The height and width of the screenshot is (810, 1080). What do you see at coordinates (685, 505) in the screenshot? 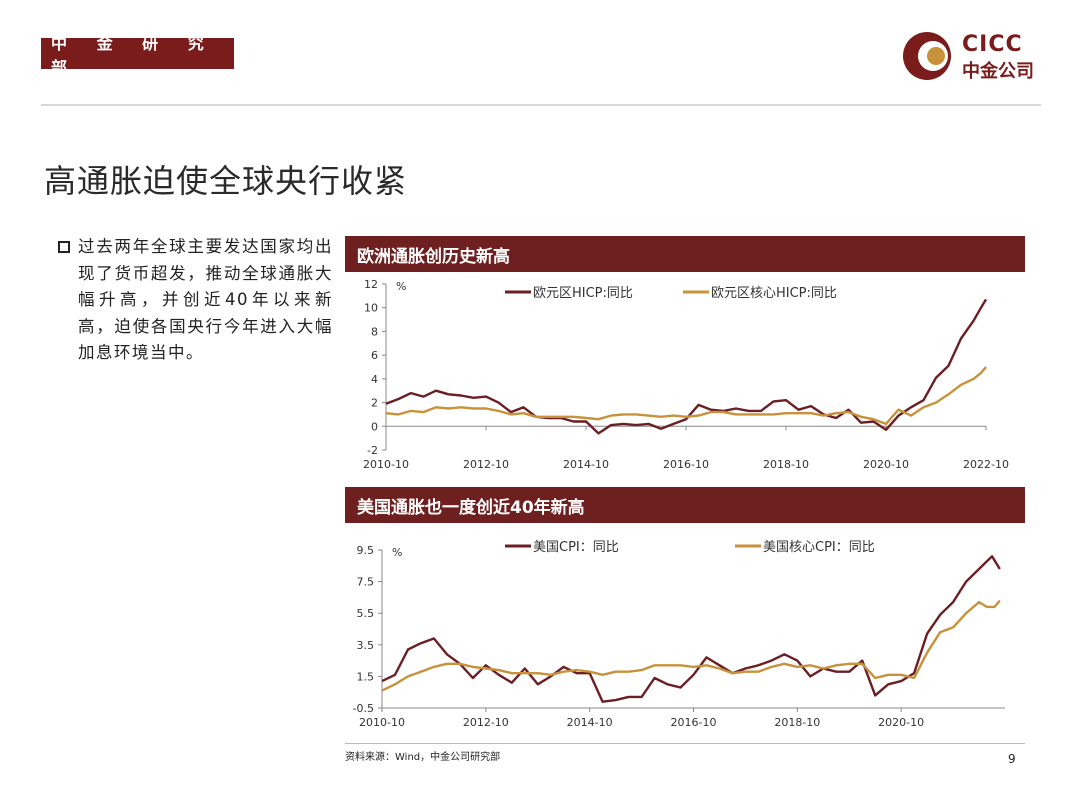
I see `chart-2-title: 美国通胀也一度创近40年新高` at bounding box center [685, 505].